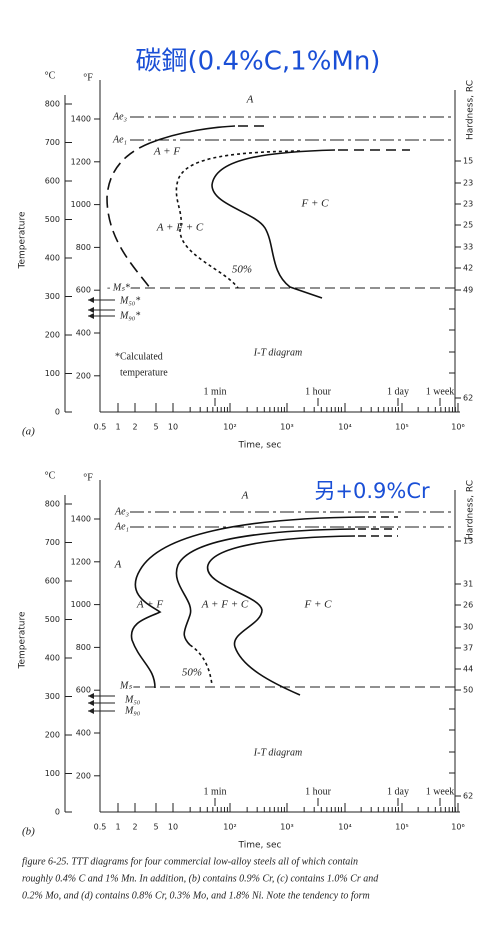  What do you see at coordinates (50, 75) in the screenshot?
I see `celsius-unit: °C` at bounding box center [50, 75].